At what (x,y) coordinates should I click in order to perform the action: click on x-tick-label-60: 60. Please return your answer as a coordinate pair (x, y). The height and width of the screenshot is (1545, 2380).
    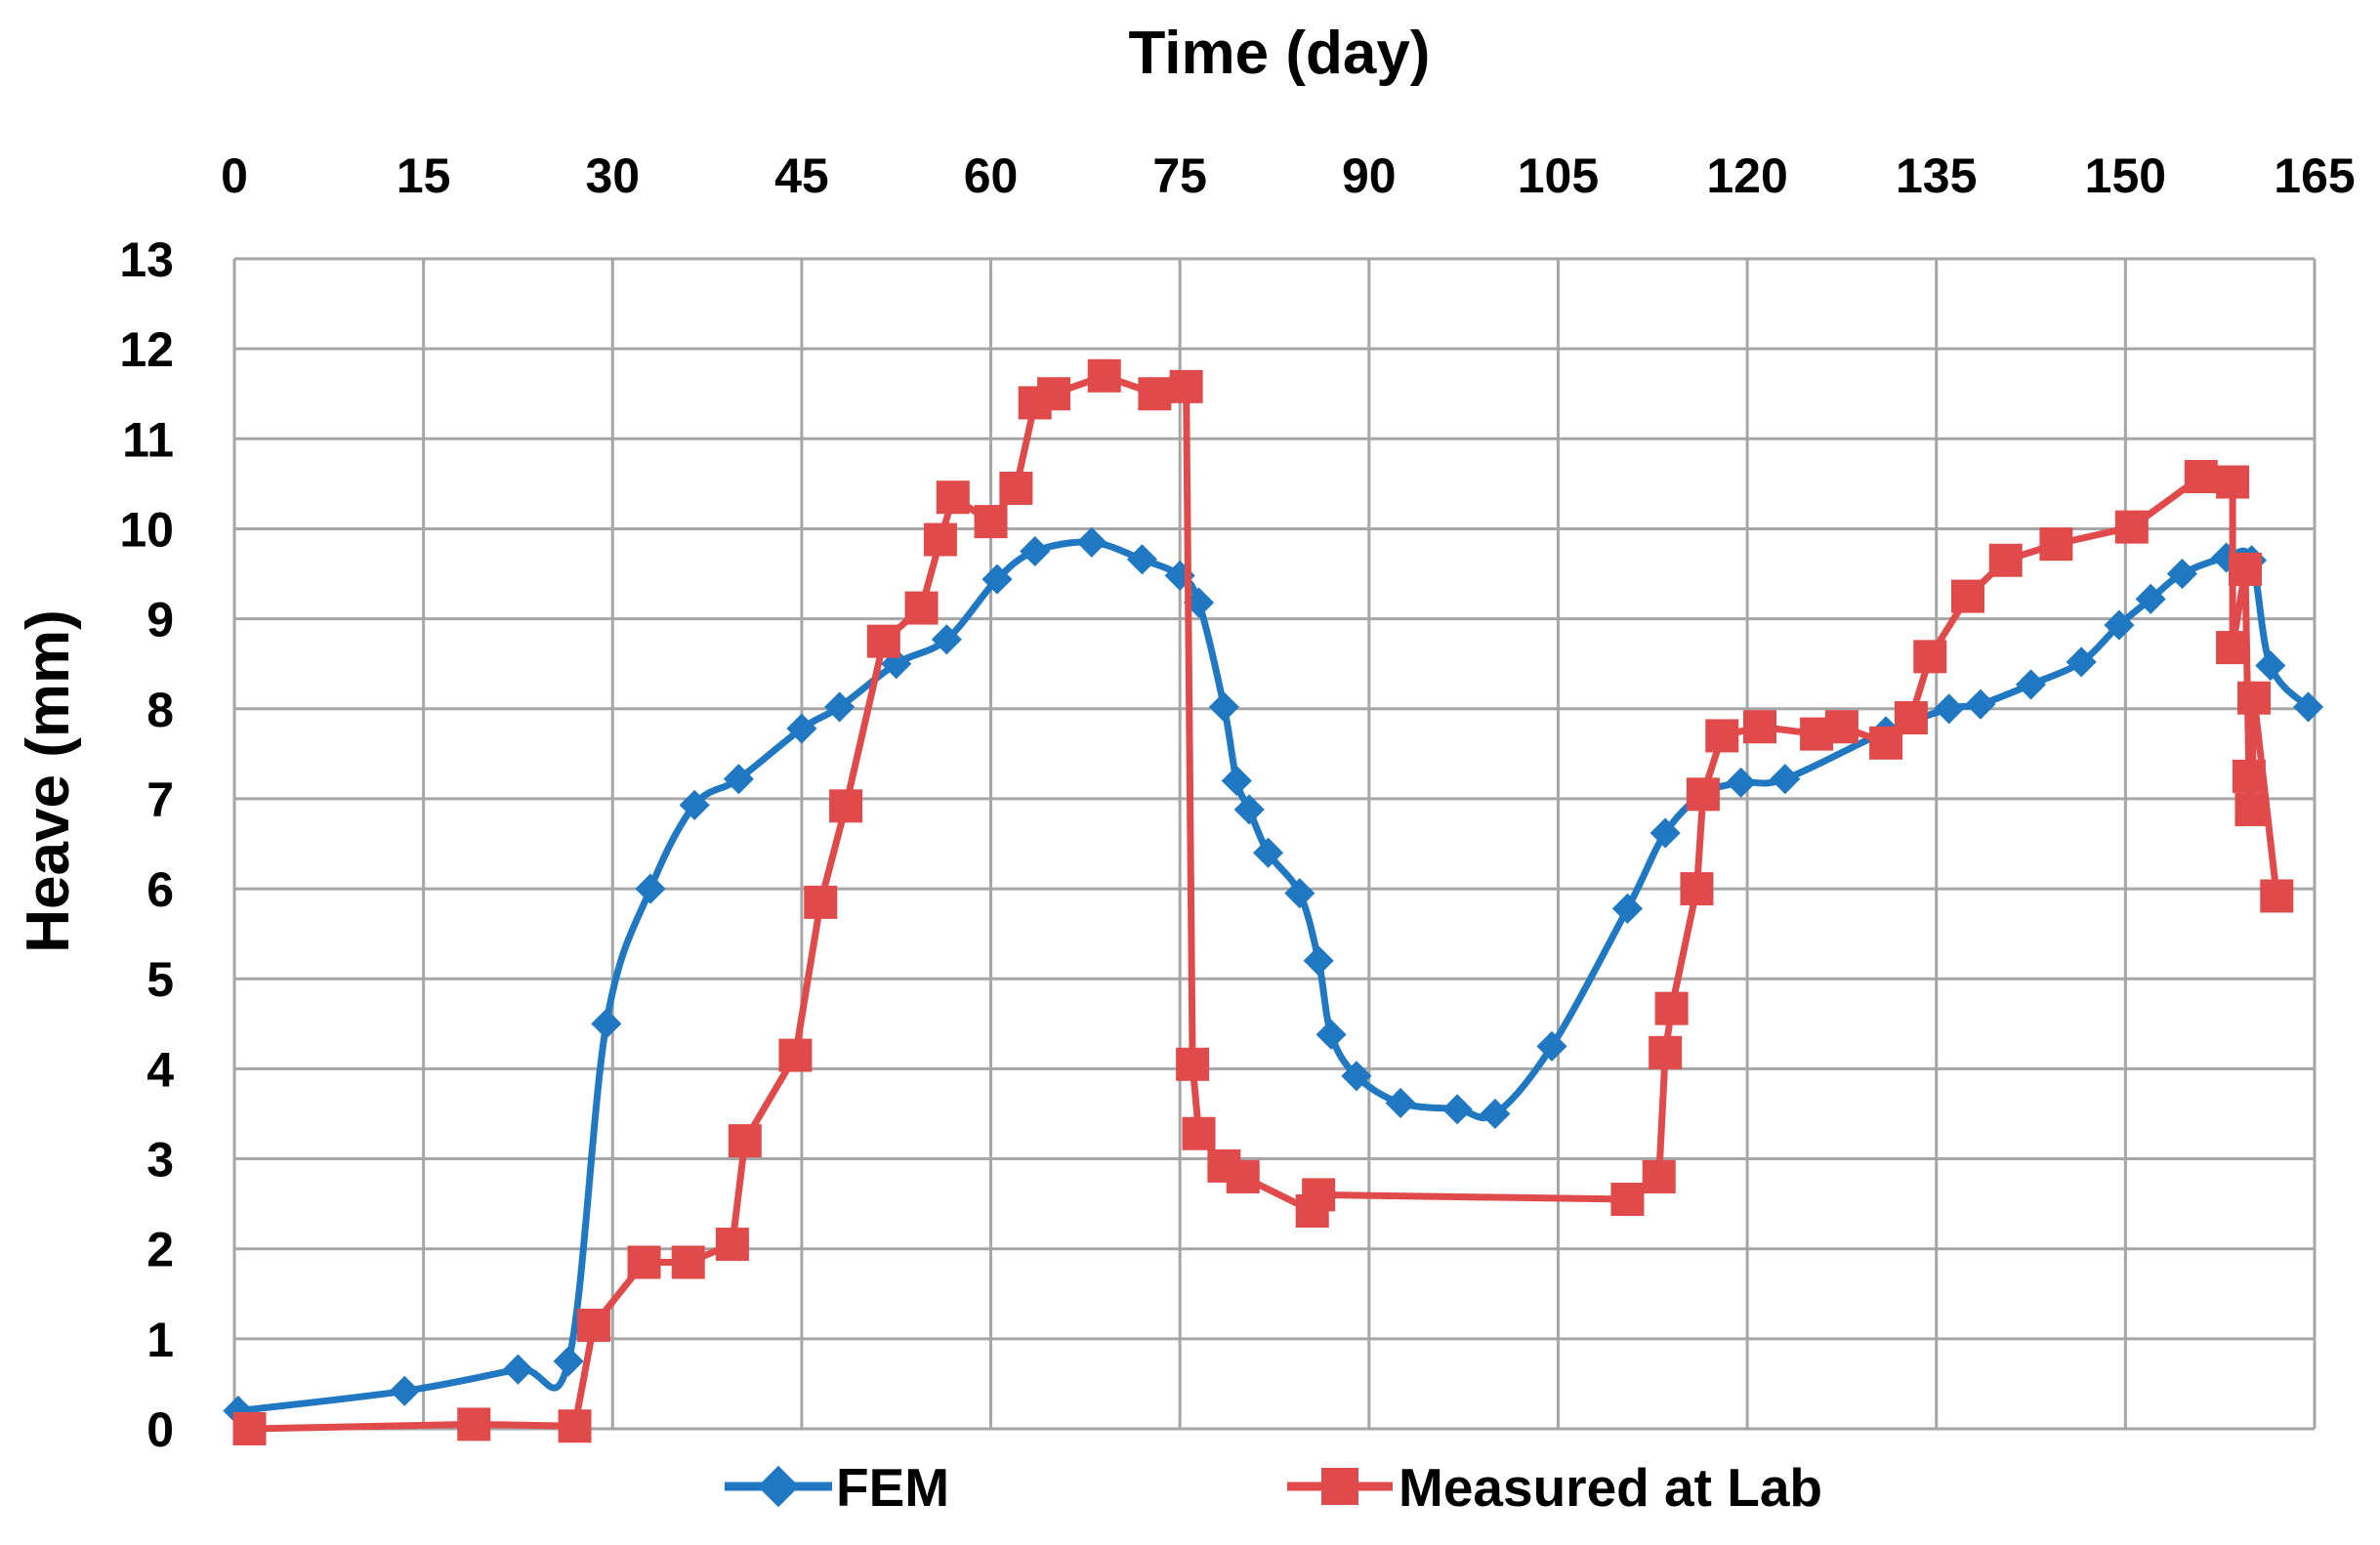
    Looking at the image, I should click on (991, 175).